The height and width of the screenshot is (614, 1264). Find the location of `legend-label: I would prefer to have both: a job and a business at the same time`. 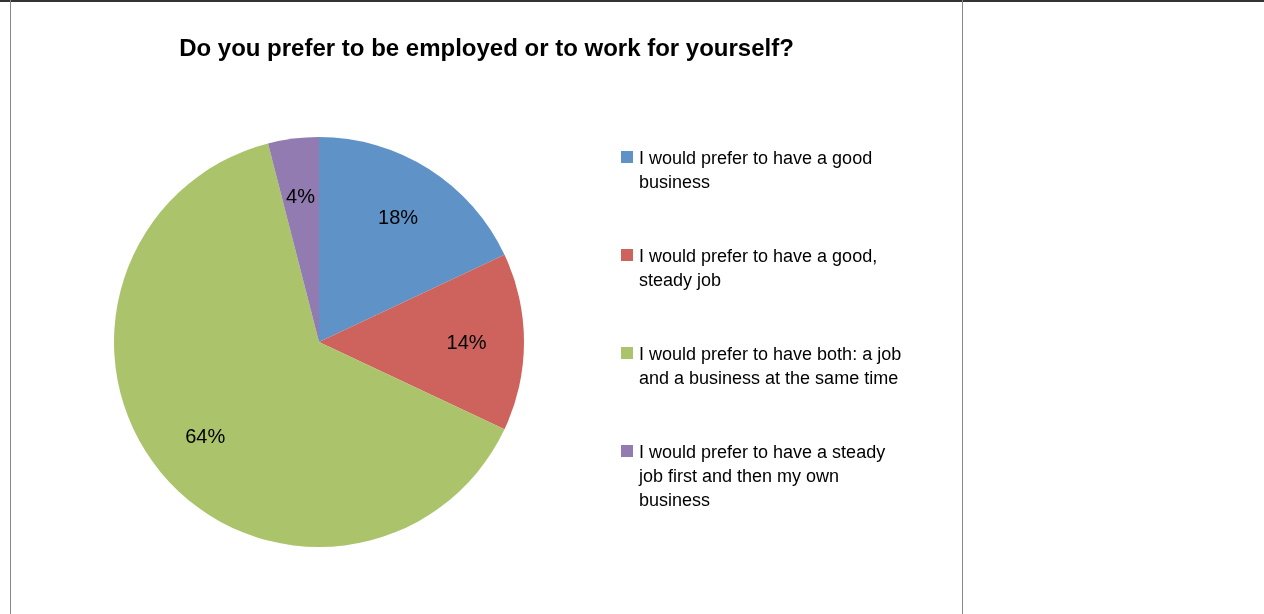

legend-label: I would prefer to have both: a job and a business at the same time is located at coordinates (771, 366).